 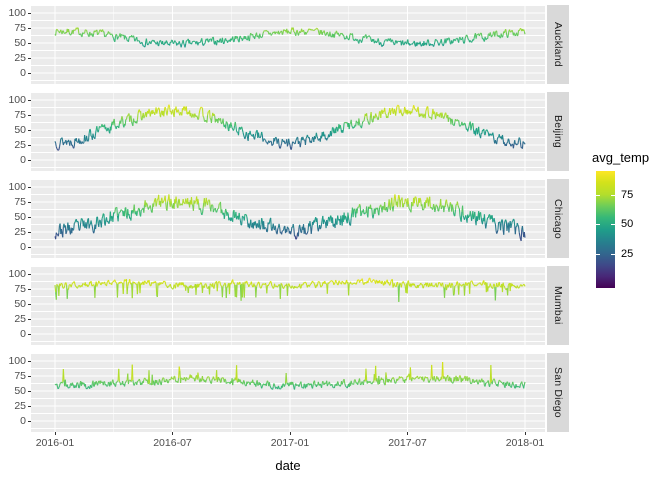 I want to click on facet-strip-mumbai: Mumbai, so click(x=558, y=305).